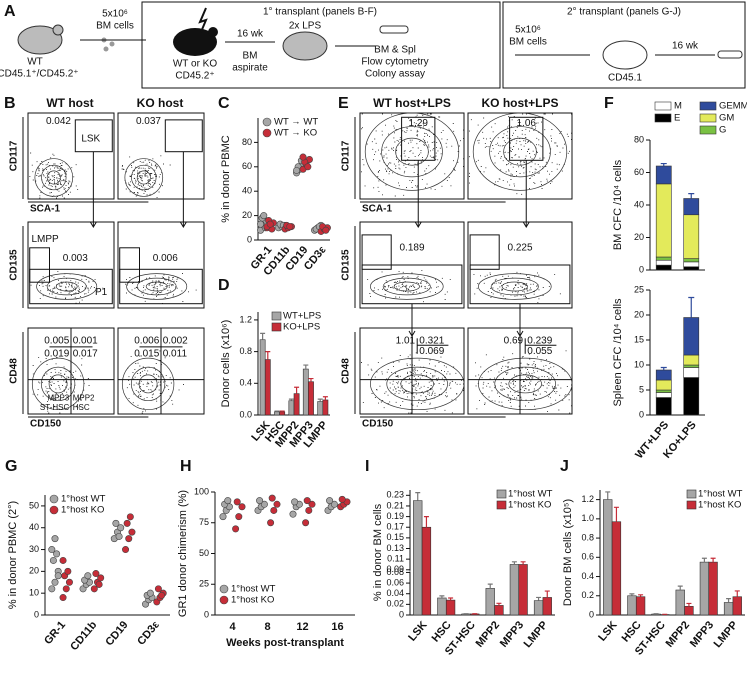 The height and width of the screenshot is (685, 747). What do you see at coordinates (564, 466) in the screenshot?
I see `panel-letter: J` at bounding box center [564, 466].